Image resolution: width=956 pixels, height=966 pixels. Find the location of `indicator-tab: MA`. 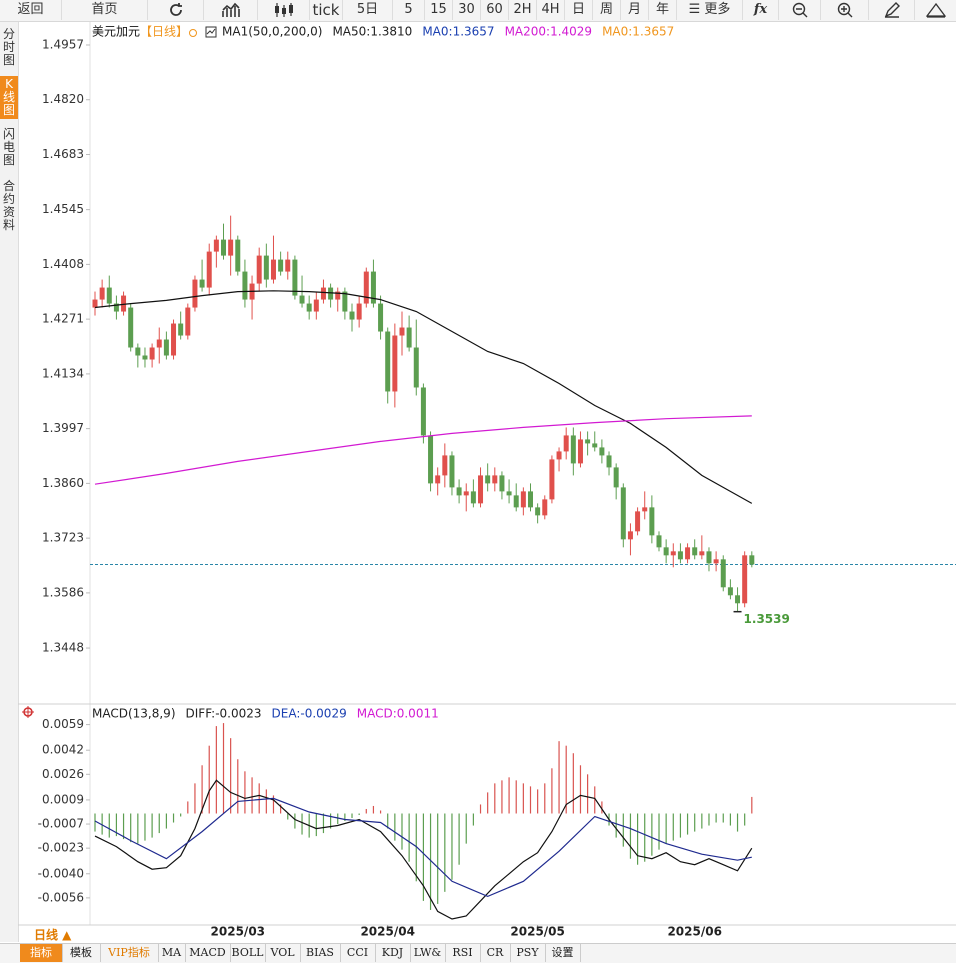

indicator-tab: MA is located at coordinates (172, 953).